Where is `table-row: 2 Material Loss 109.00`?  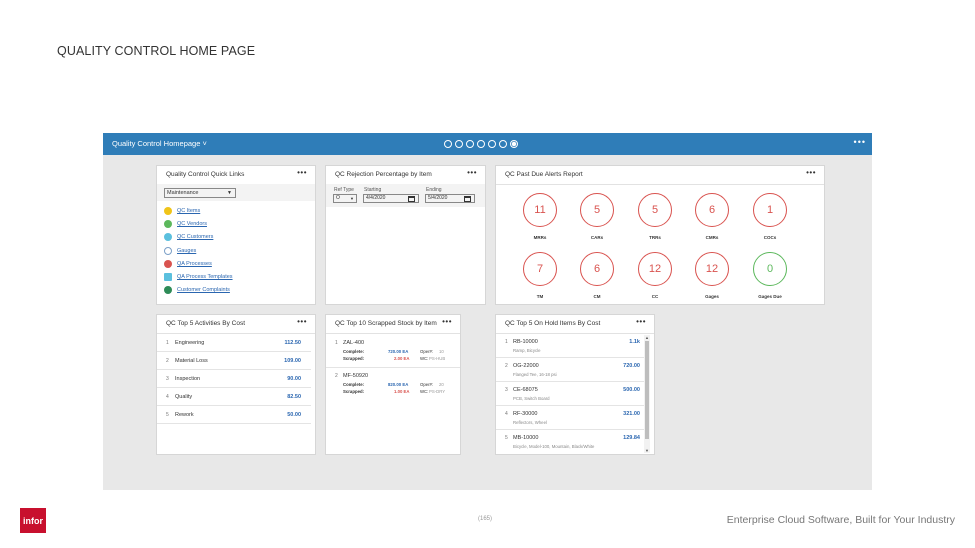 table-row: 2 Material Loss 109.00 is located at coordinates (234, 361).